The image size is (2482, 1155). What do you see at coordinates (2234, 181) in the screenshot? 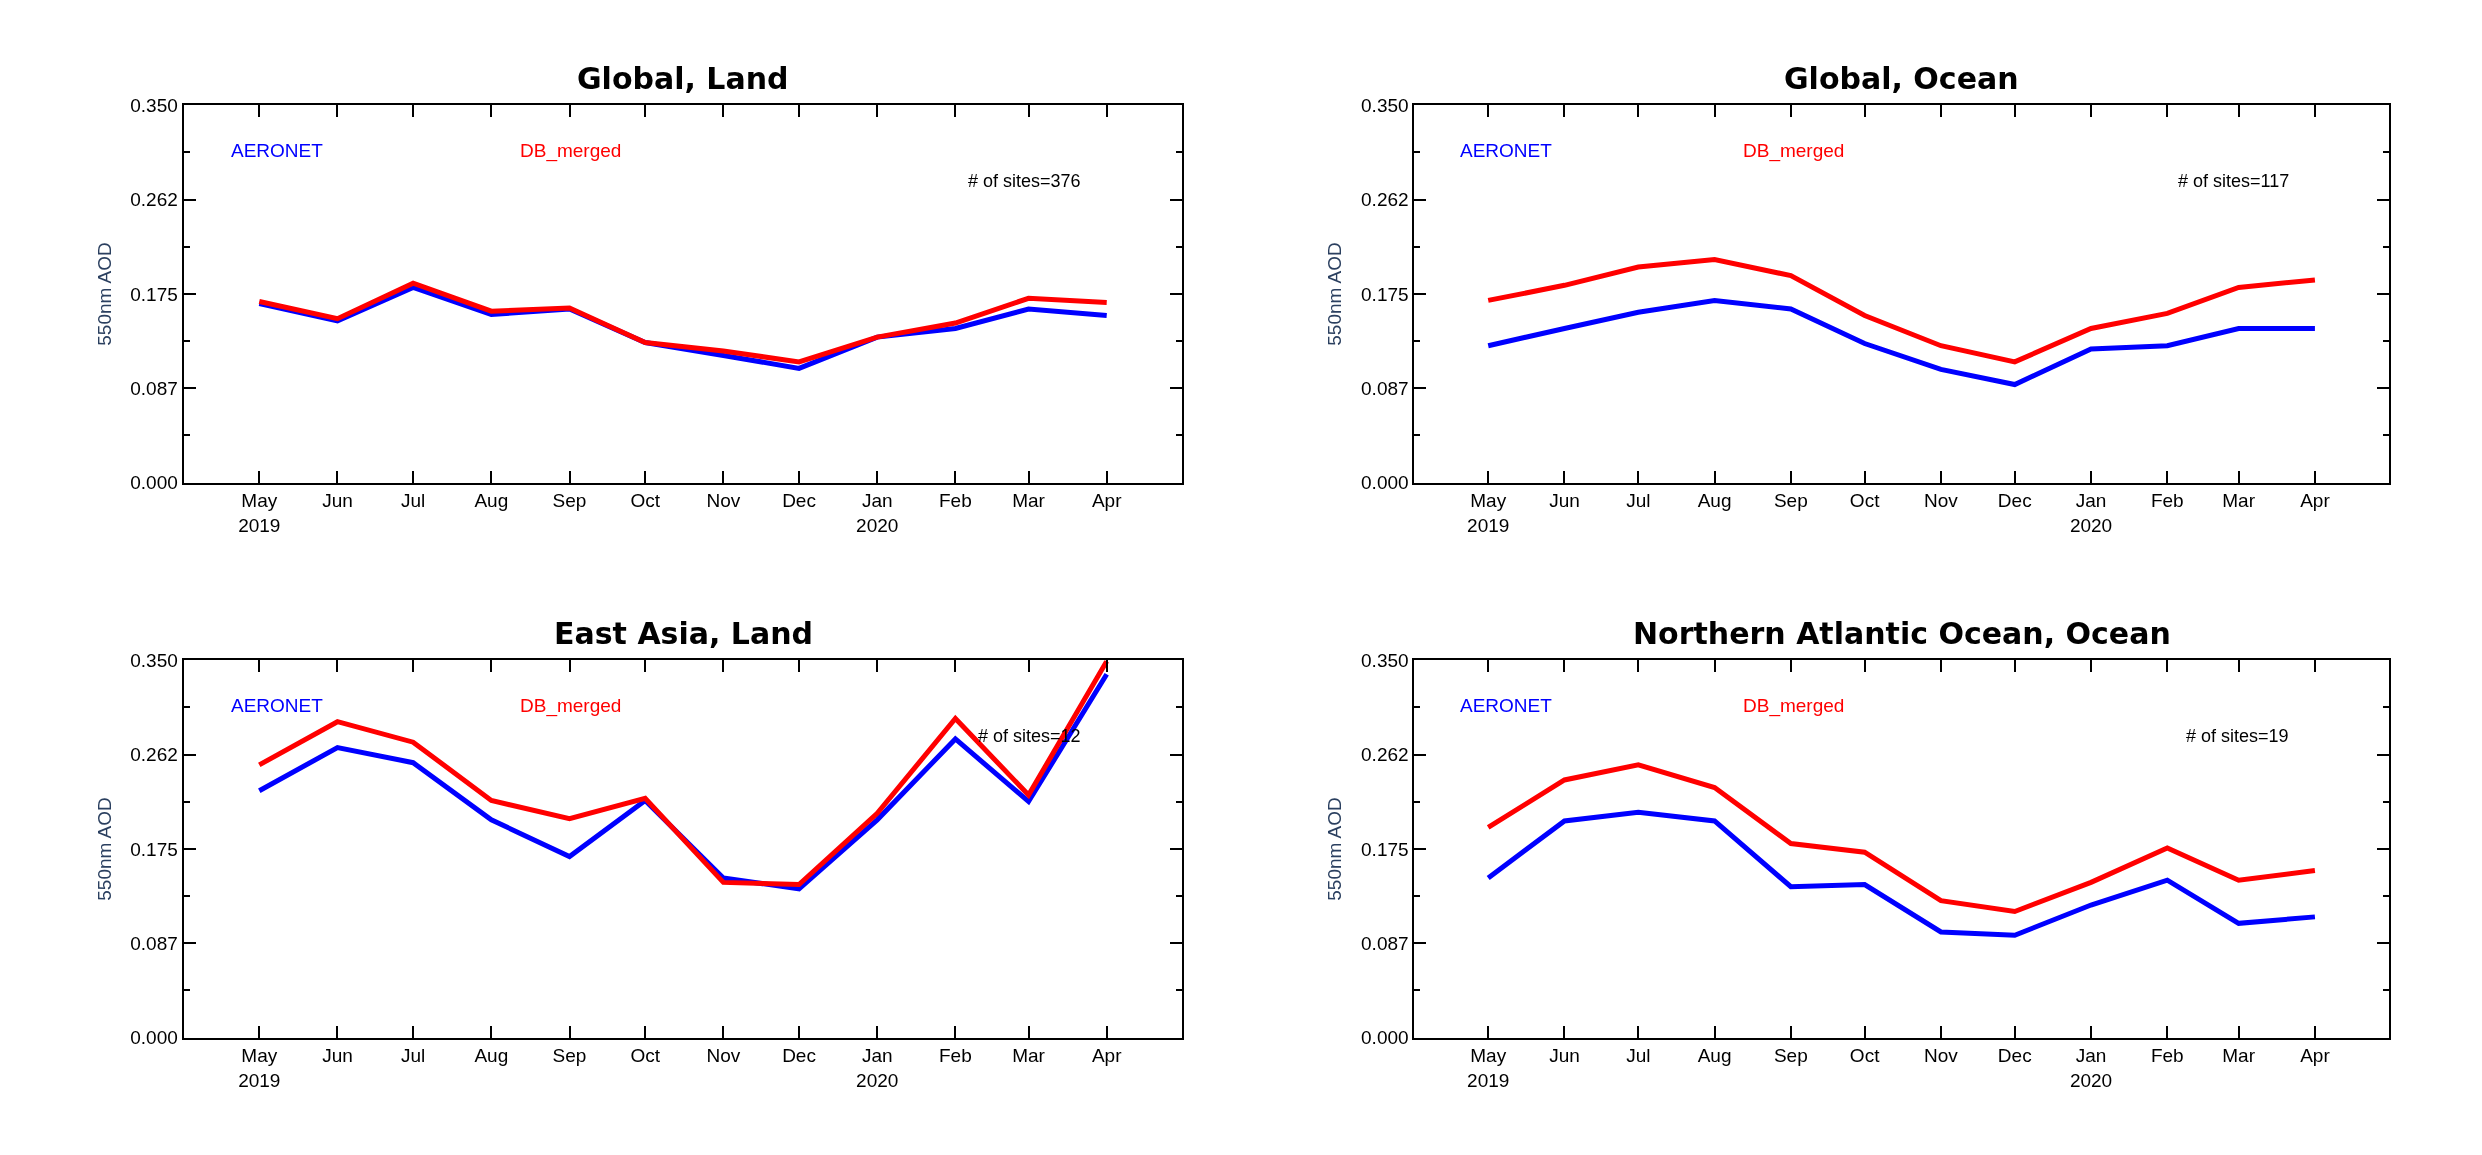
I see `annotation: # of sites=117` at bounding box center [2234, 181].